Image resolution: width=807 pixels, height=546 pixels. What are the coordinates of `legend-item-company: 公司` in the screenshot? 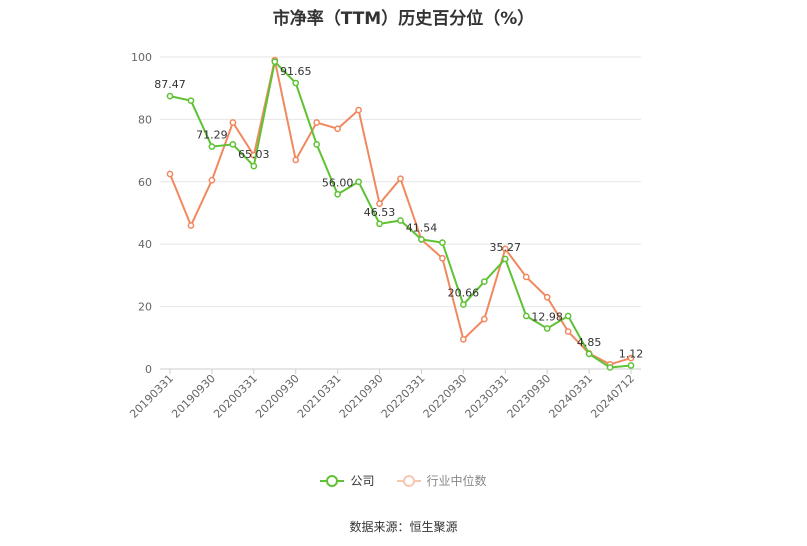 It's located at (347, 480).